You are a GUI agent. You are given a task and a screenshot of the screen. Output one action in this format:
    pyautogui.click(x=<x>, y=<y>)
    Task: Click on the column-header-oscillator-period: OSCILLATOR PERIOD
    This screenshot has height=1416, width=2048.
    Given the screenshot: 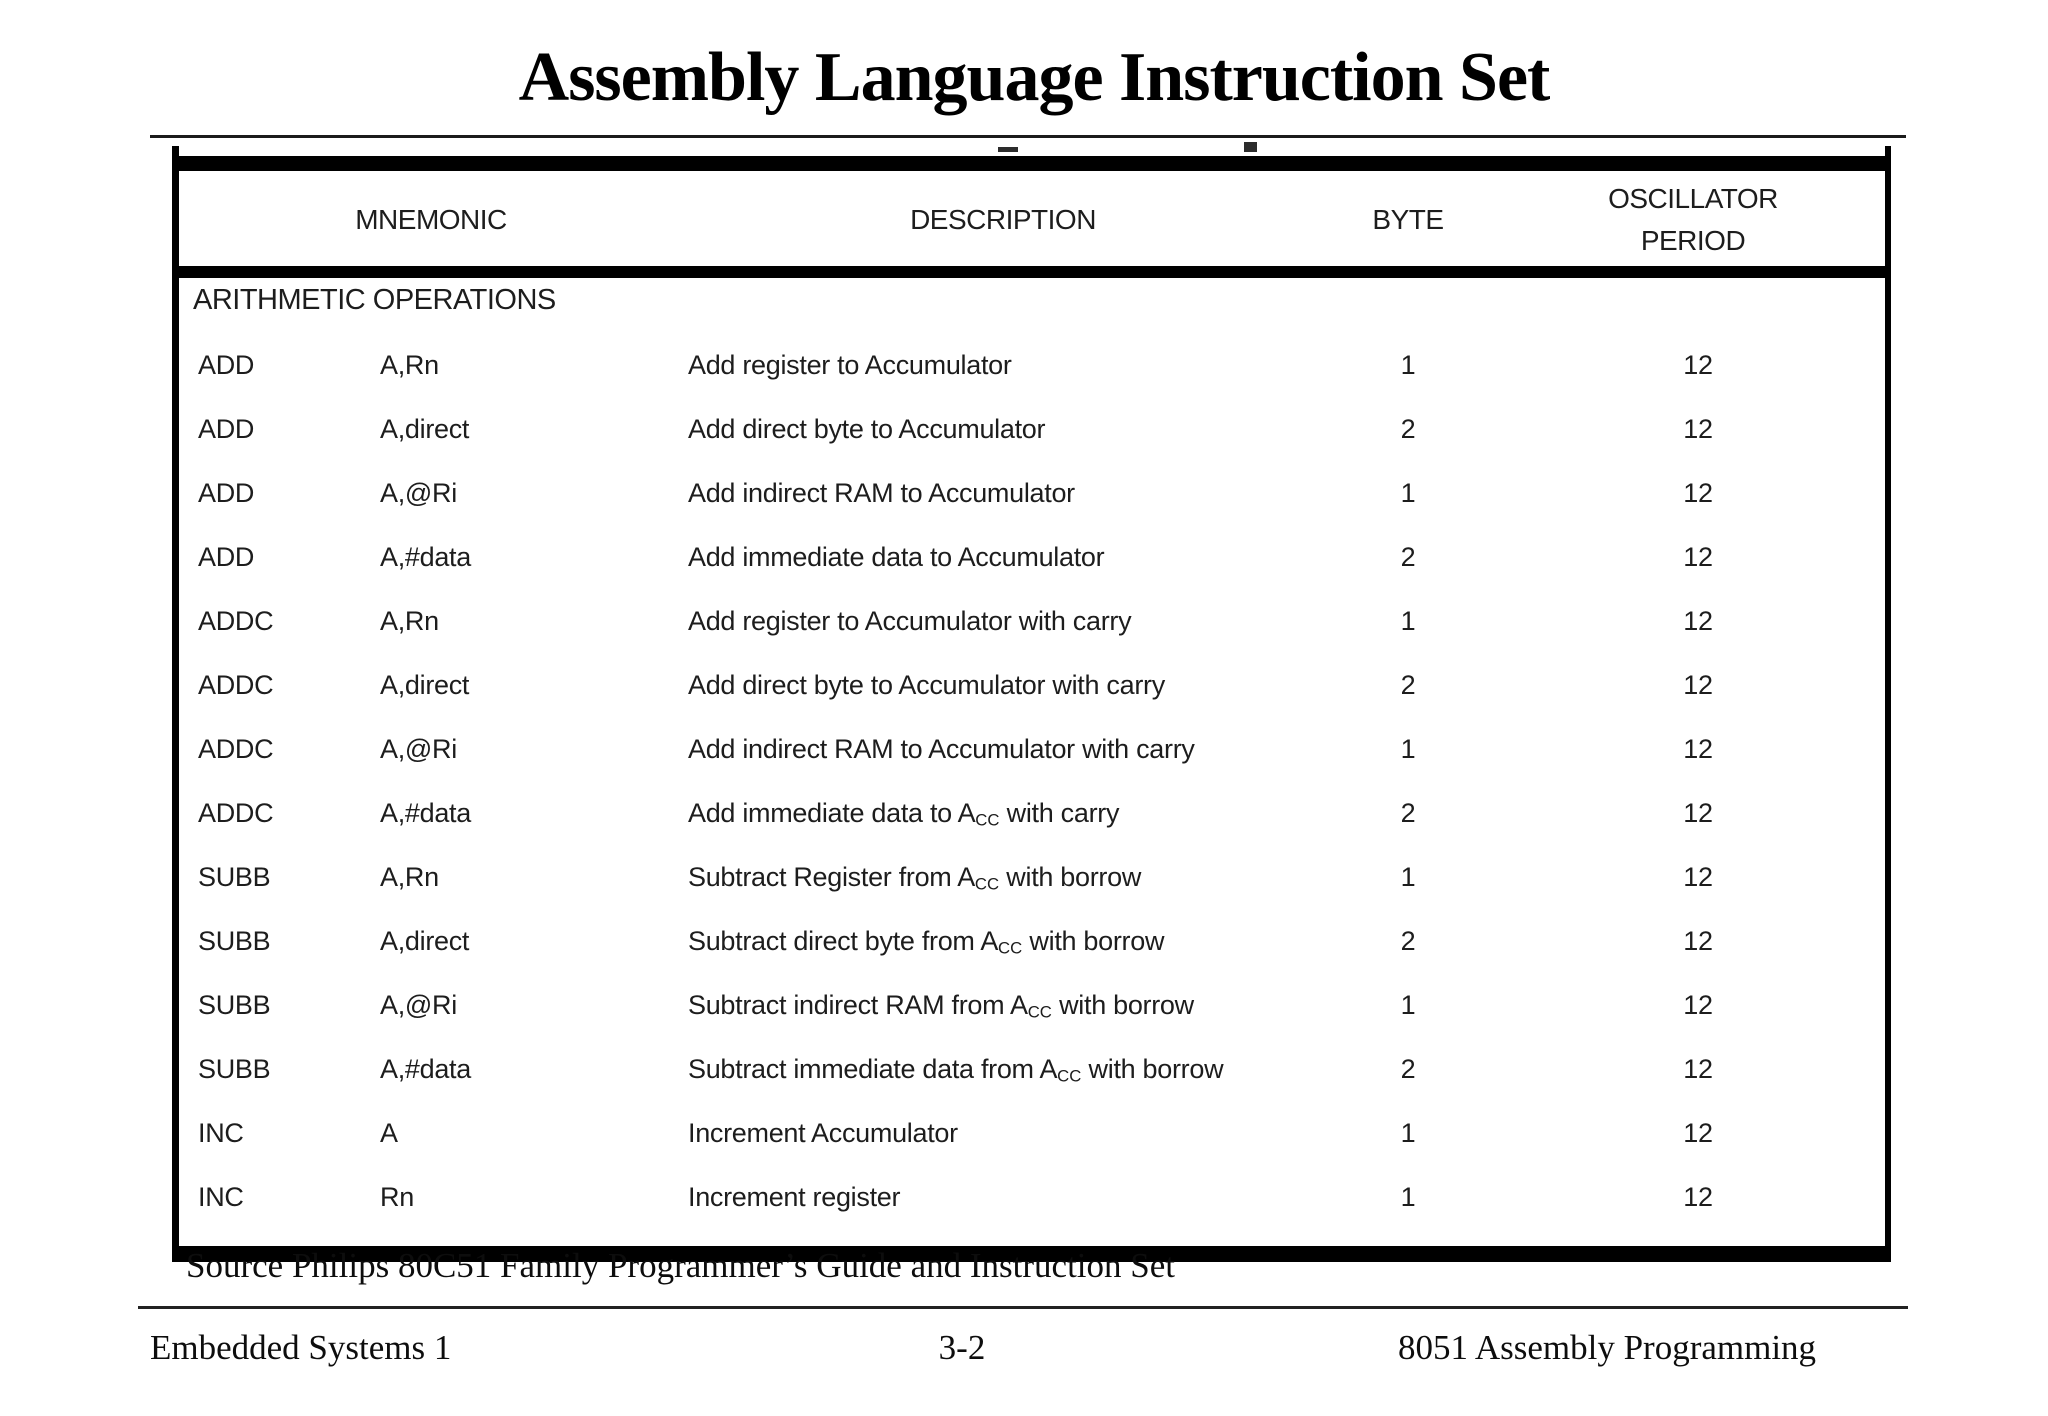 What is the action you would take?
    pyautogui.click(x=1693, y=219)
    